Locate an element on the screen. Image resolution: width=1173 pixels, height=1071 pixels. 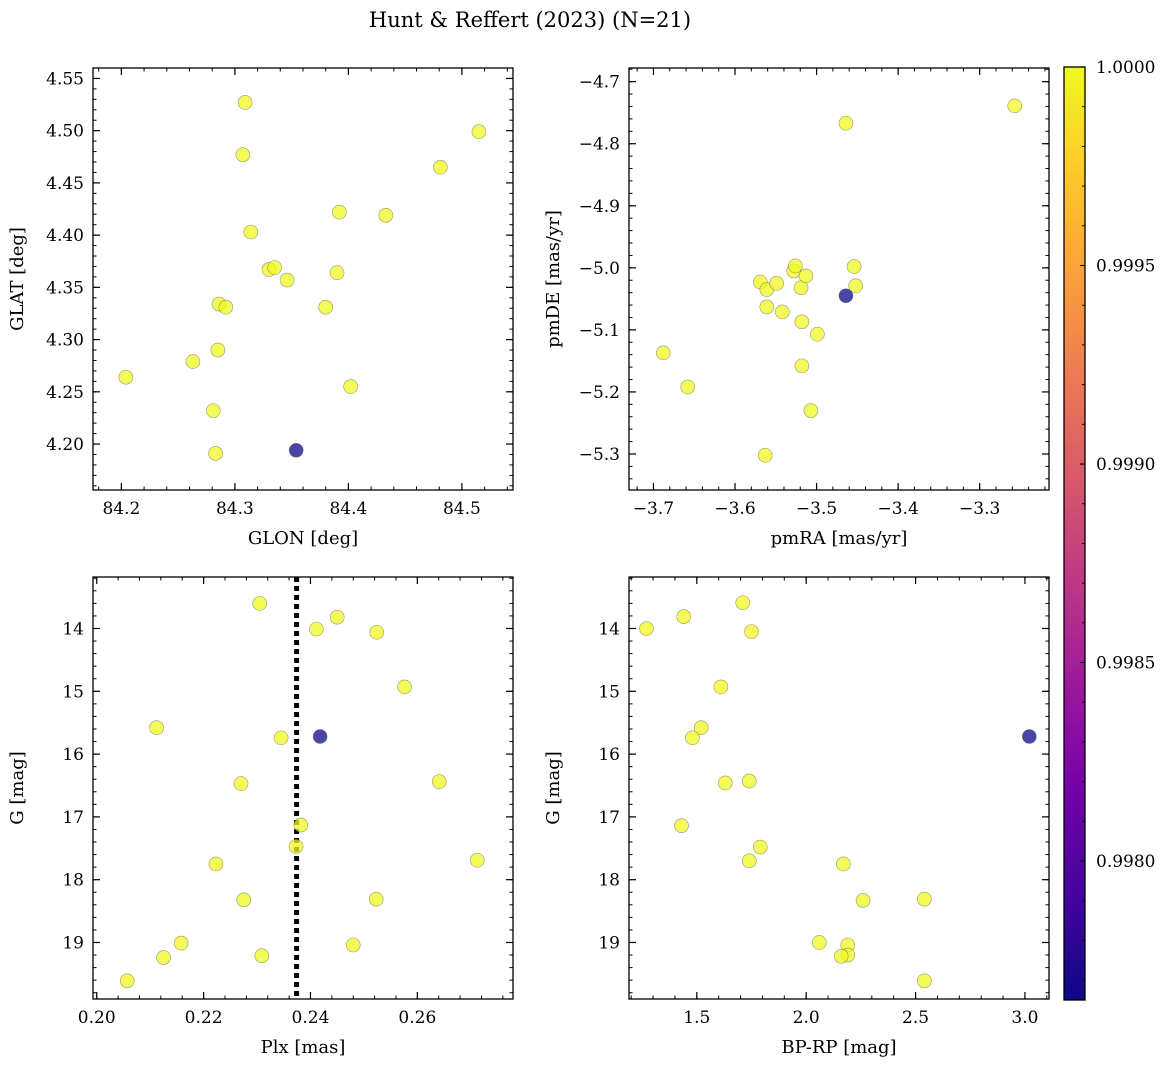
cmd-y-tick-label: 18 is located at coordinates (609, 881).